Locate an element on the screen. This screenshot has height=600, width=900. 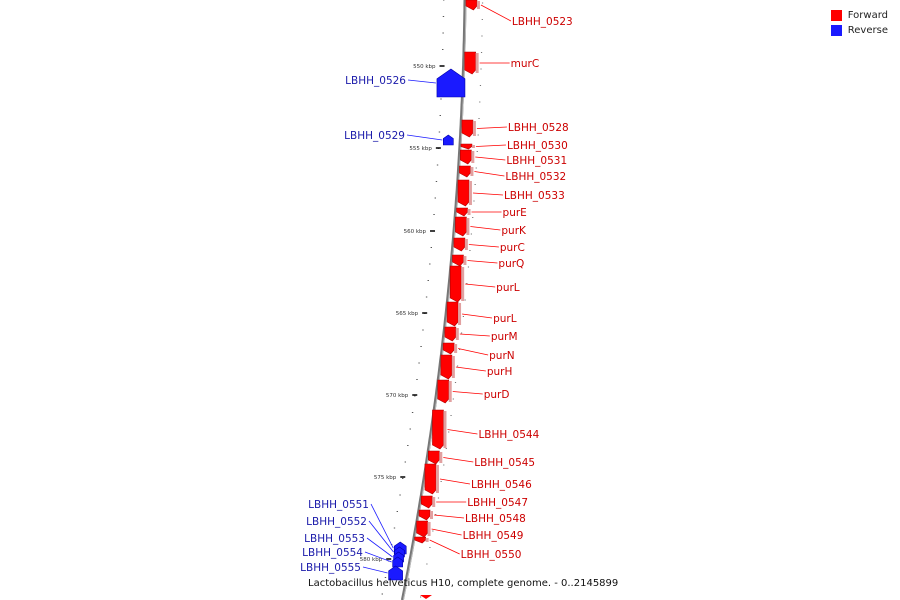
tick-label: 580 kbp is located at coordinates (371, 560).